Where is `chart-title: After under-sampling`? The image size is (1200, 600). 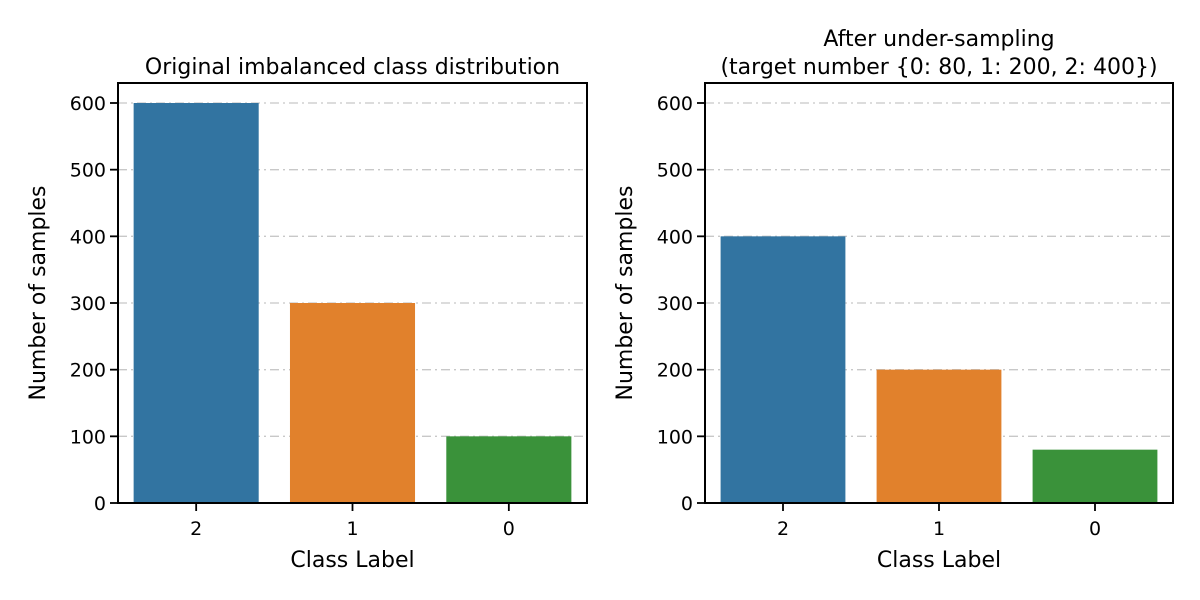
chart-title: After under-sampling is located at coordinates (938, 39).